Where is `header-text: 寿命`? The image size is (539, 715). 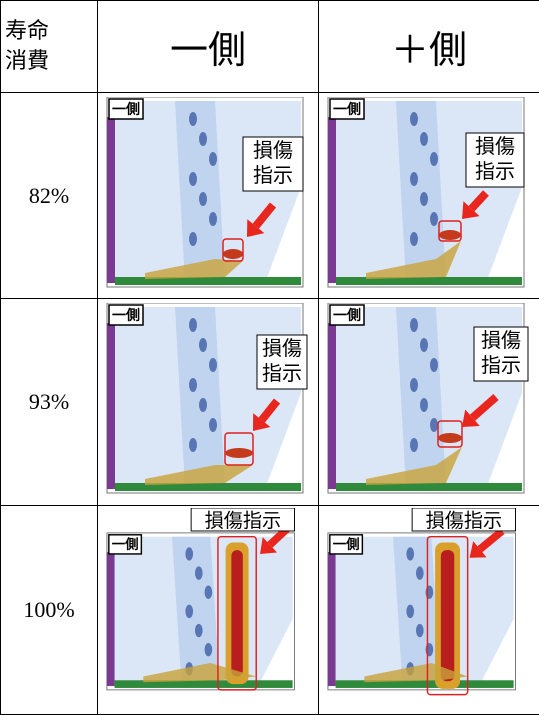
header-text: 寿命 is located at coordinates (27, 31).